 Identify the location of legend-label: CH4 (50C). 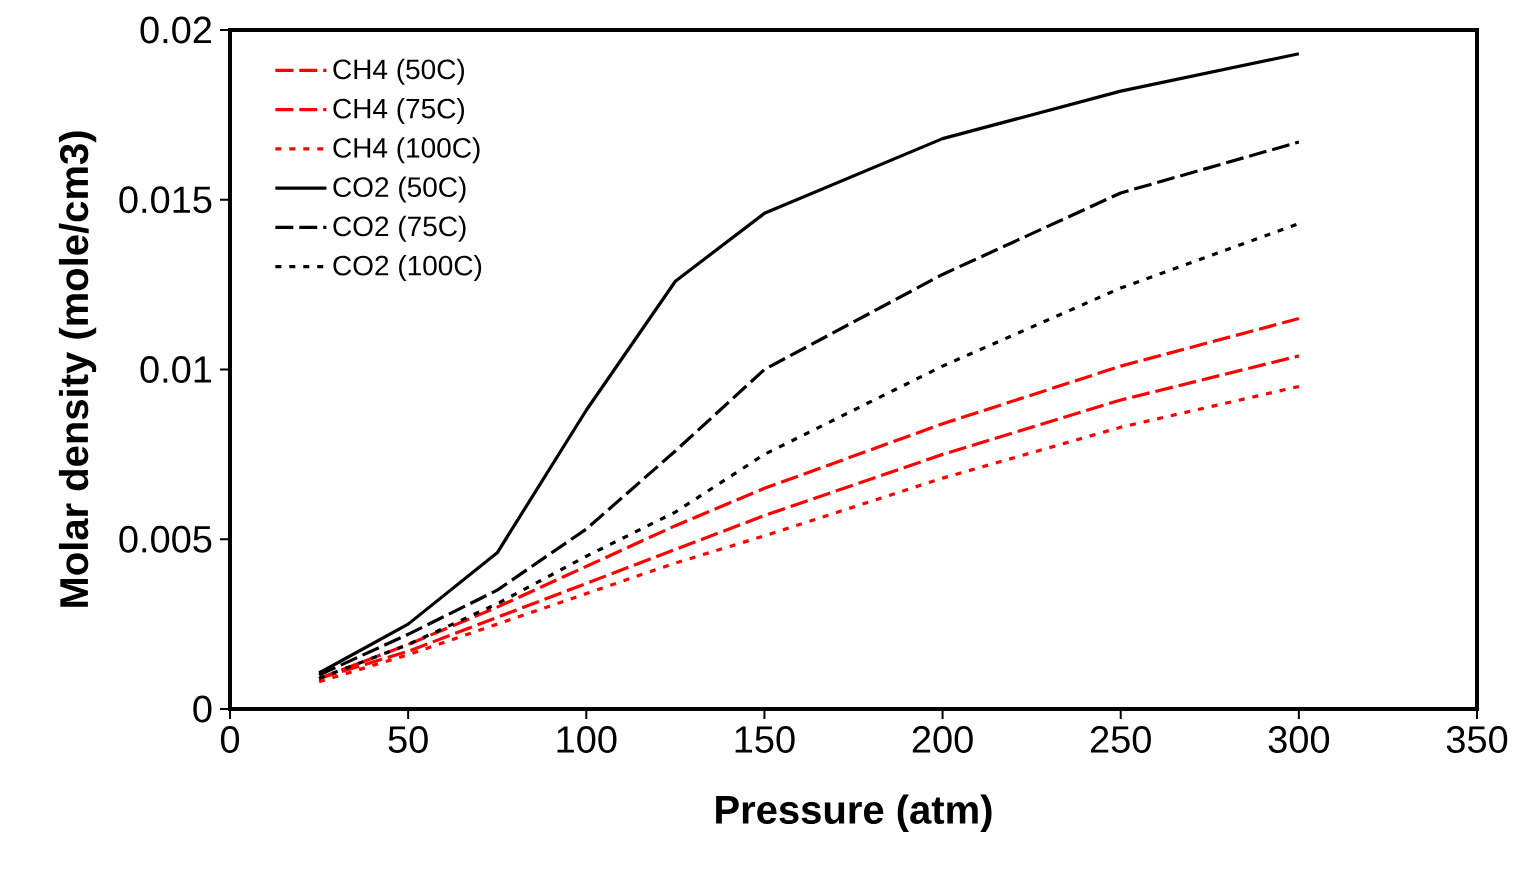
(399, 71).